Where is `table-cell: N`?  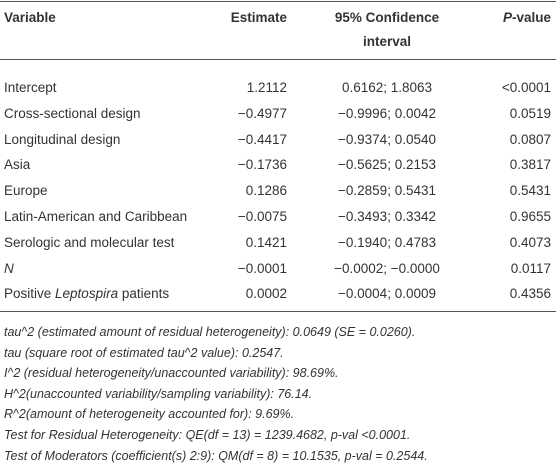
table-cell: N is located at coordinates (9, 269).